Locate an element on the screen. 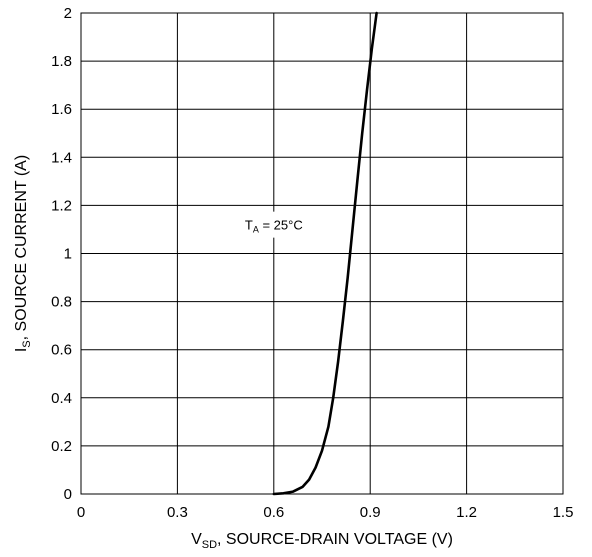 The height and width of the screenshot is (557, 592). annotation-background is located at coordinates (273, 224).